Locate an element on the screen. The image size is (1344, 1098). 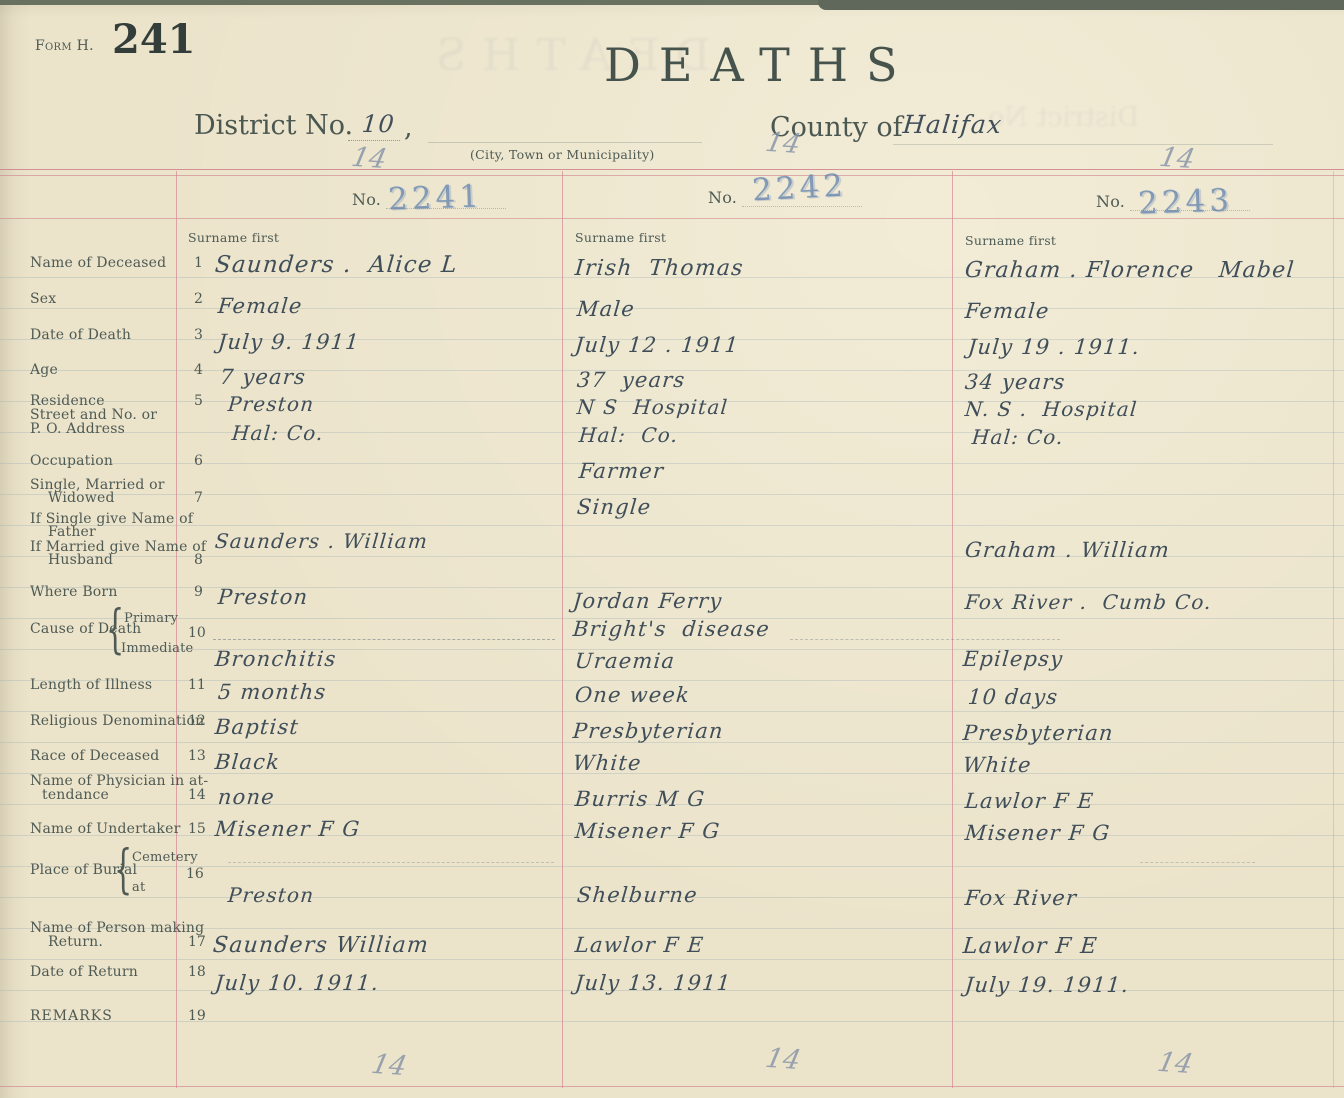
entry-physician: Lawlor F E is located at coordinates (1029, 801).